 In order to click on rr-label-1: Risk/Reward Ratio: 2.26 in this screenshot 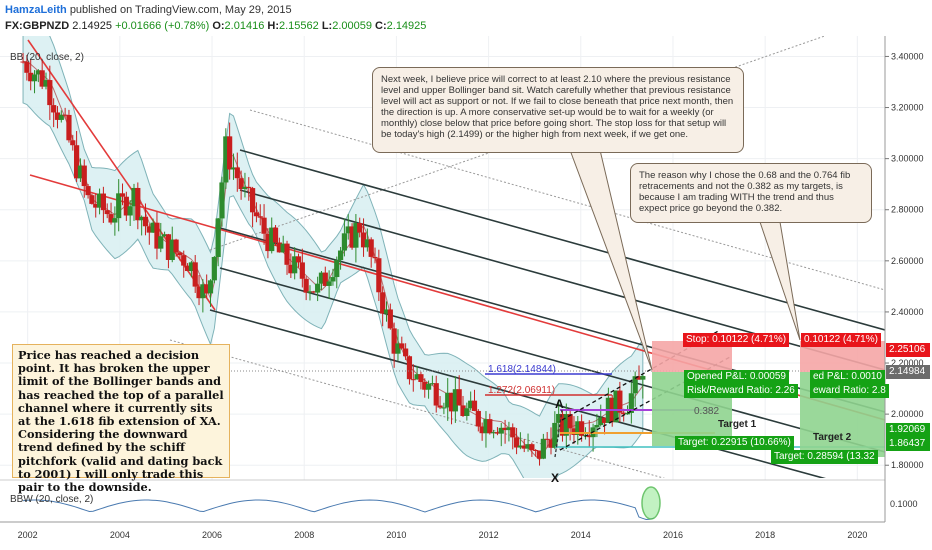, I will do `click(741, 391)`.